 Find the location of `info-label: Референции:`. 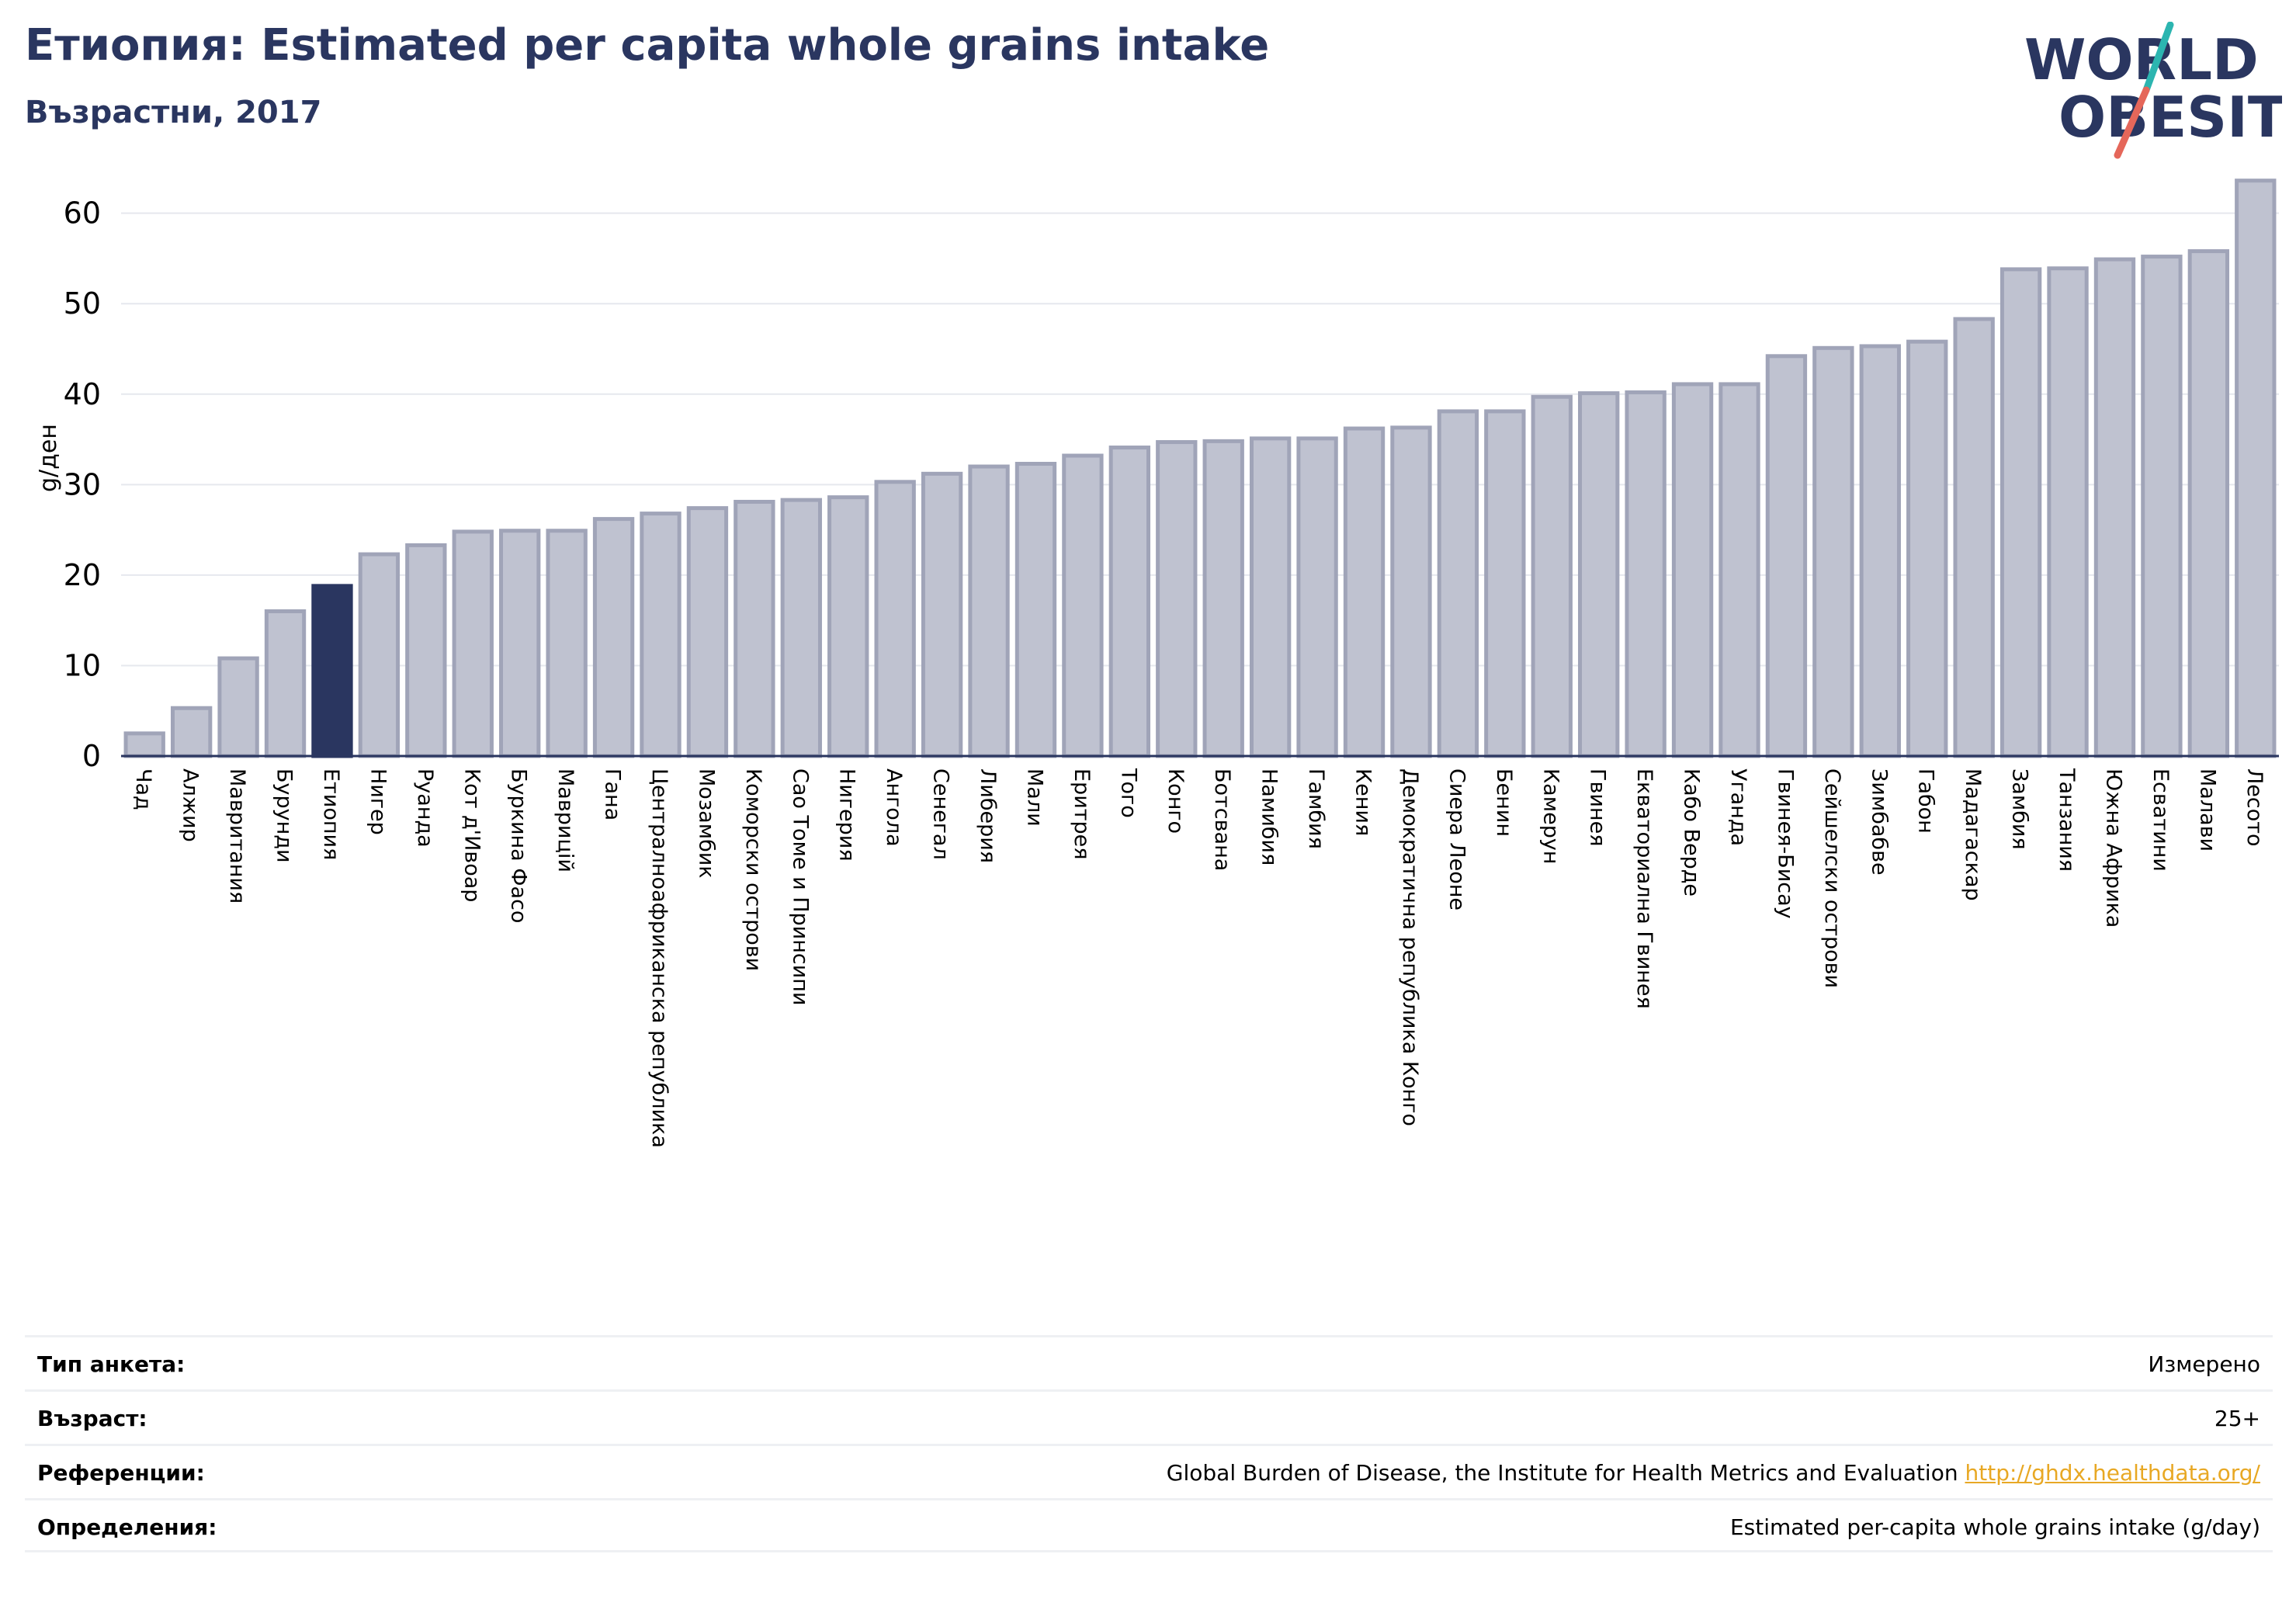

info-label: Референции: is located at coordinates (121, 1473).